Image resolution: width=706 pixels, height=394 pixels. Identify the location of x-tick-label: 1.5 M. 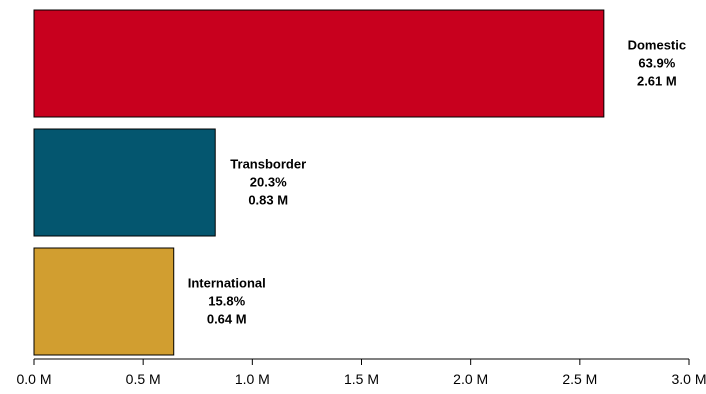
(361, 379).